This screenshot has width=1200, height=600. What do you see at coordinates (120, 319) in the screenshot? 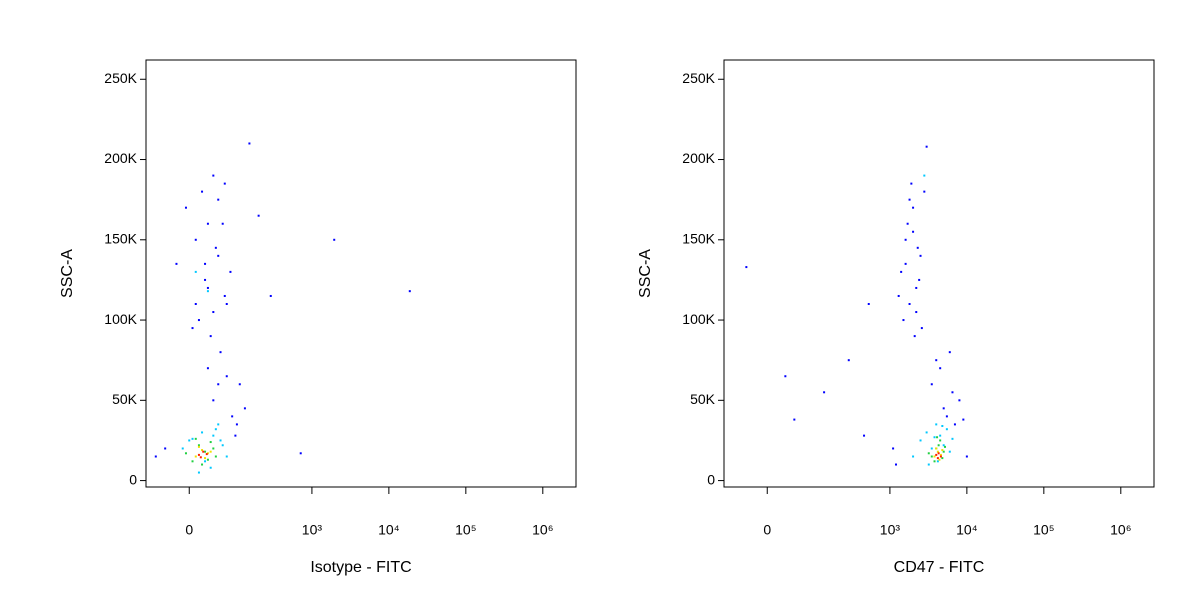
I see `y-tick-label: 100K` at bounding box center [120, 319].